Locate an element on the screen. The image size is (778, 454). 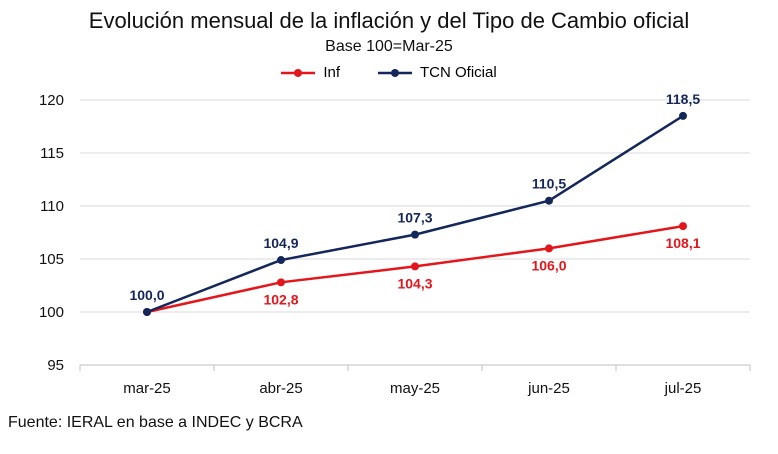
data-label-series-1-3: 110,5 is located at coordinates (549, 184).